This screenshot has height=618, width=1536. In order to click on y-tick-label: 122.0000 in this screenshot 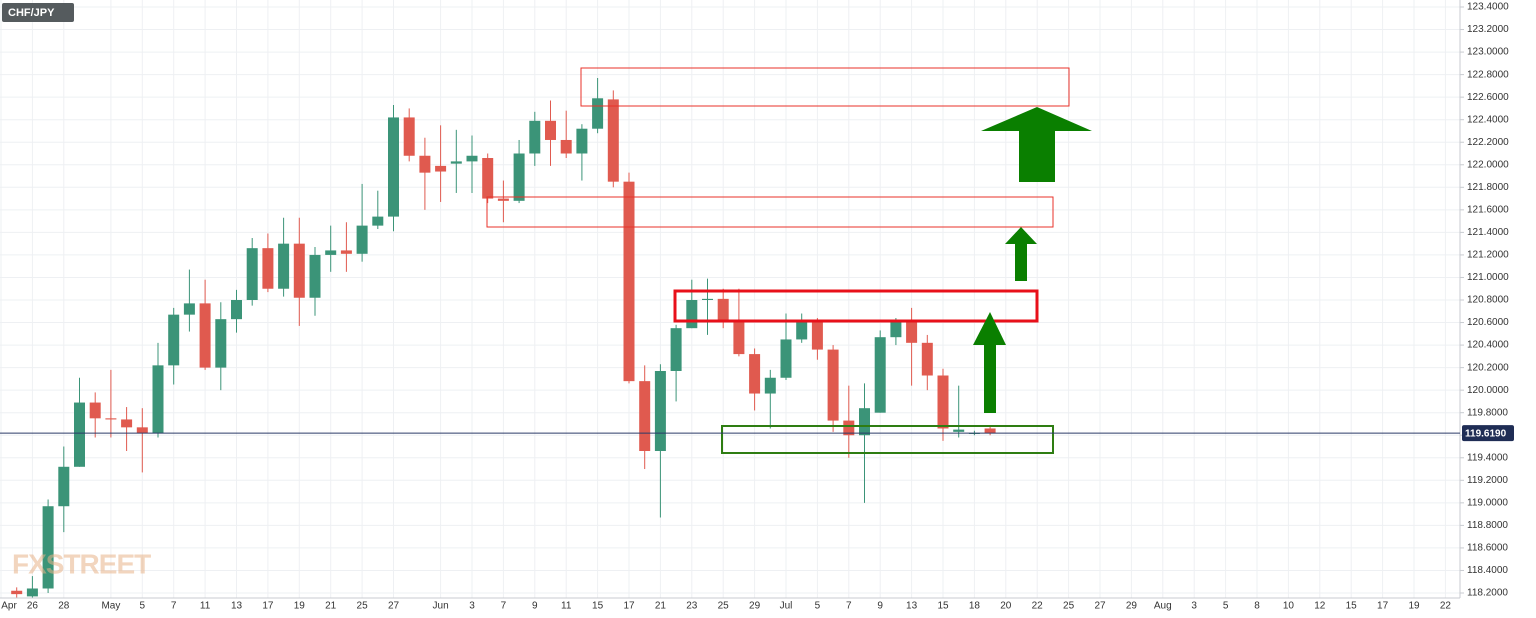, I will do `click(1488, 164)`.